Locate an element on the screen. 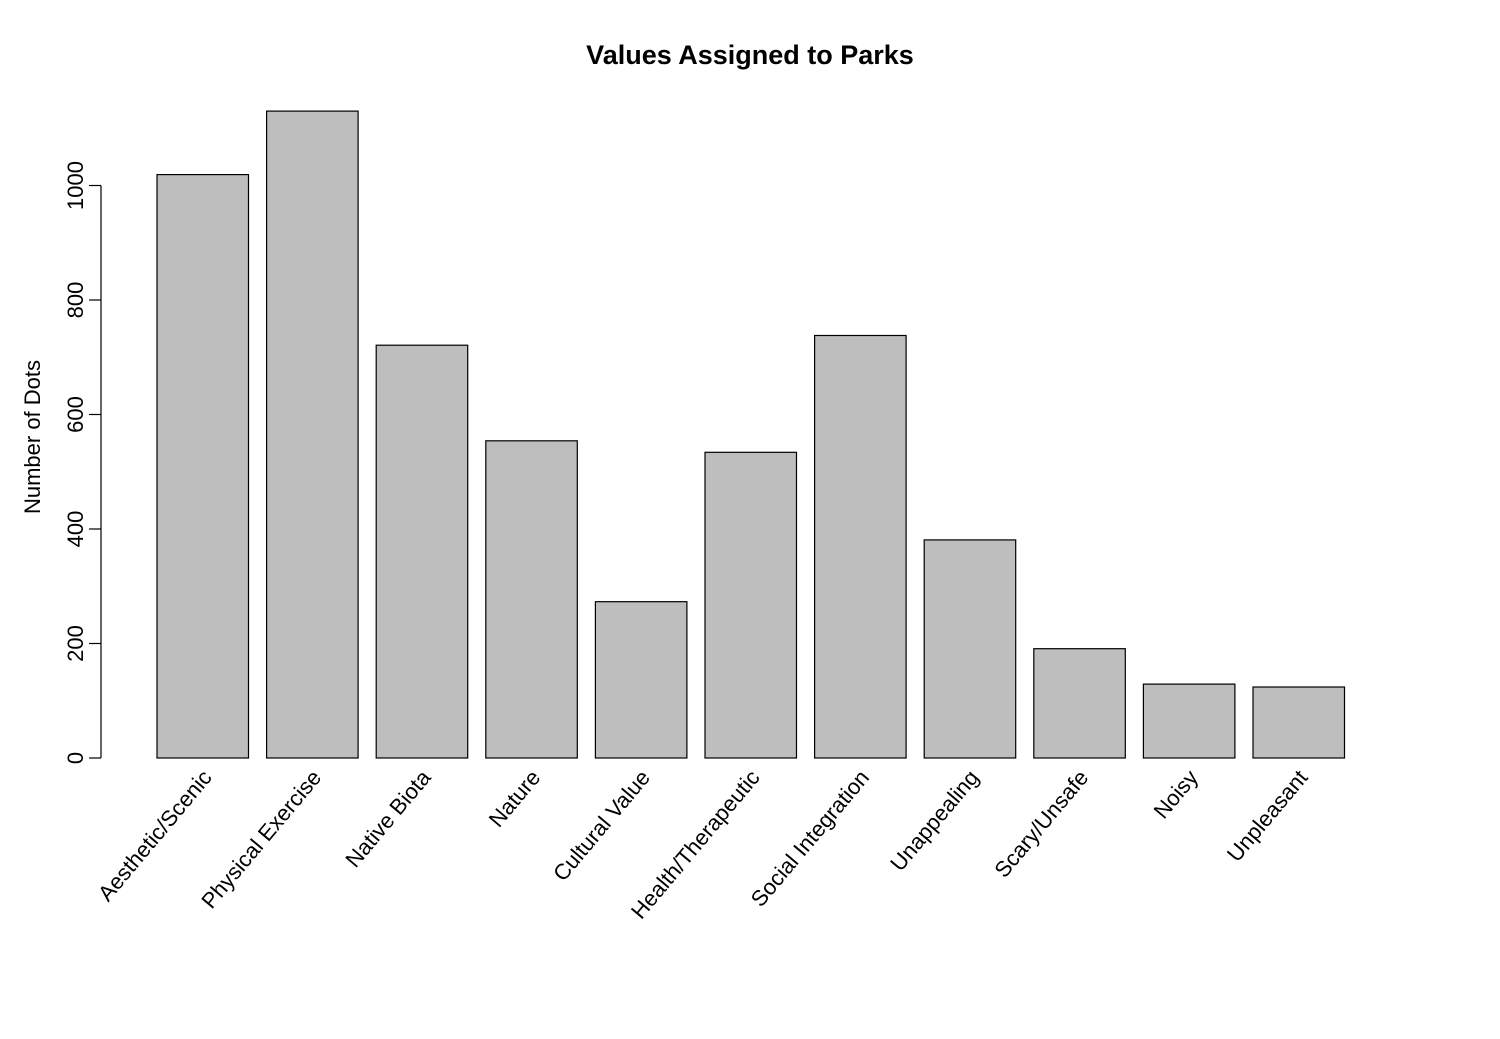  y-tick-label: 200 is located at coordinates (75, 643).